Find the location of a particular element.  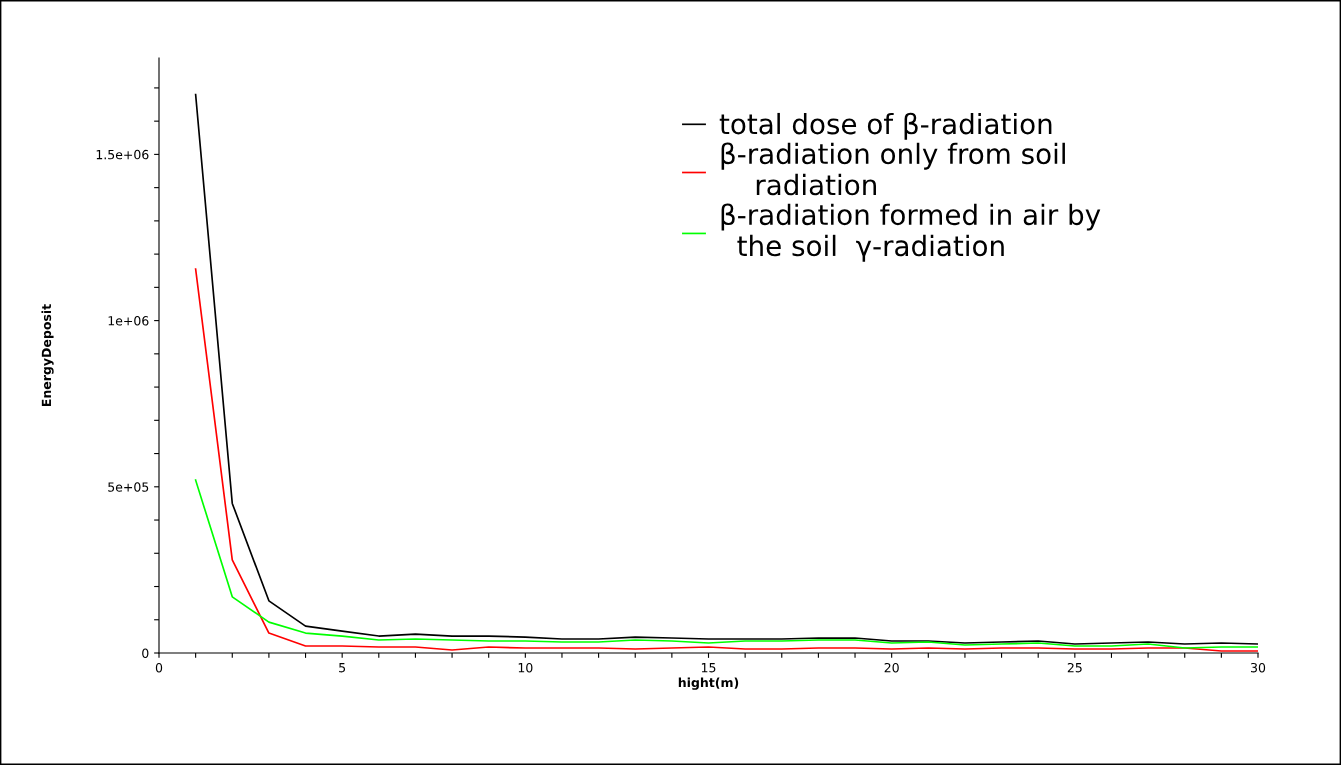

x-tick-label: 10 is located at coordinates (525, 667).